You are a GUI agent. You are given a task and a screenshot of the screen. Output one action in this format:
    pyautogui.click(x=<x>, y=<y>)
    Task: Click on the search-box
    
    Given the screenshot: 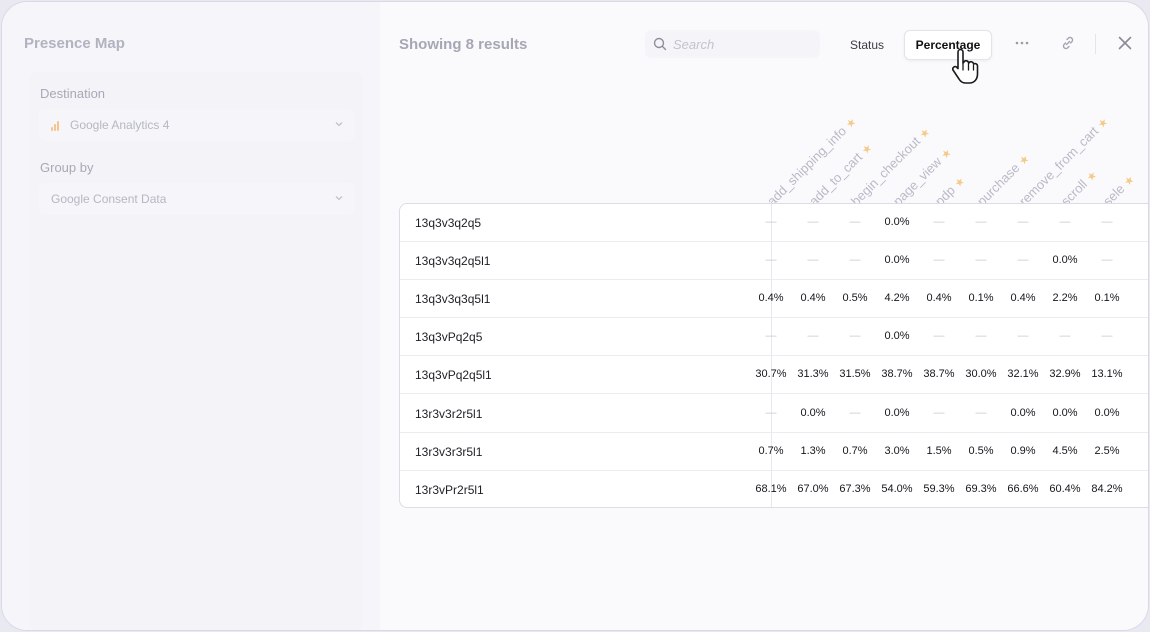 What is the action you would take?
    pyautogui.click(x=732, y=44)
    